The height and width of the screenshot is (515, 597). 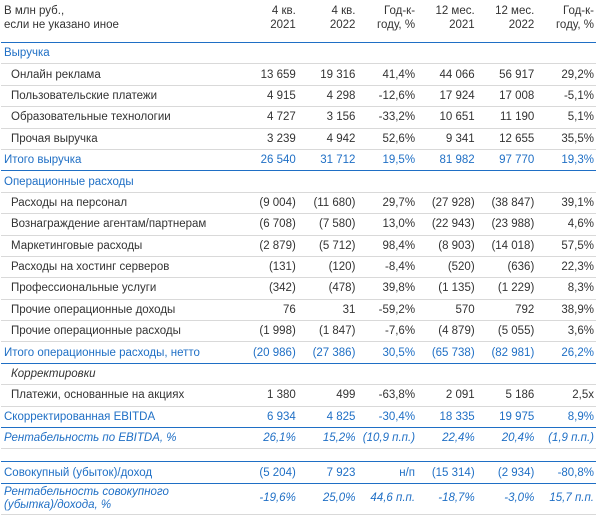 I want to click on table-cell-value: 13,0%, so click(x=387, y=224).